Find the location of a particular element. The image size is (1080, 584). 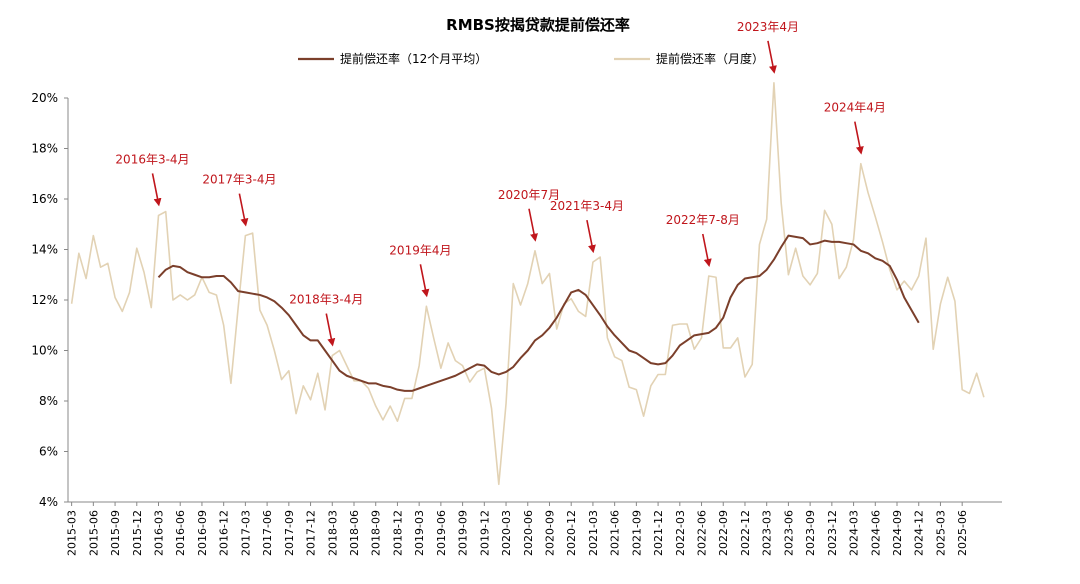

chart-title: RMBS按揭贷款提前偿还率 is located at coordinates (538, 25).